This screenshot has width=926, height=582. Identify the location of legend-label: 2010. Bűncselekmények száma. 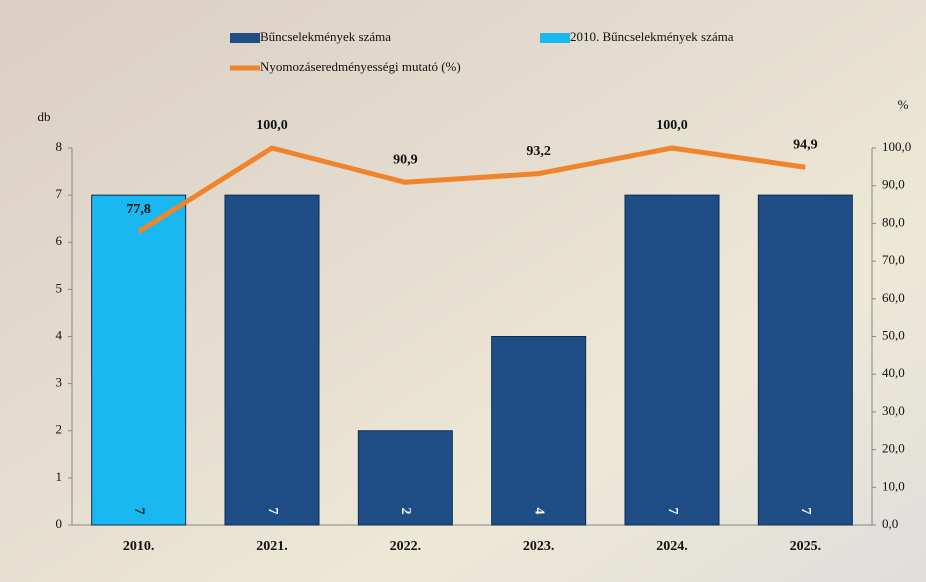
(652, 36).